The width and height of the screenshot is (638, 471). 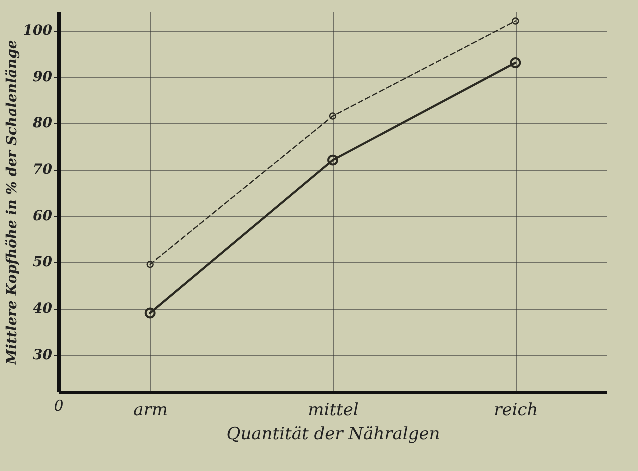 I want to click on x-tick-label: reich, so click(x=516, y=410).